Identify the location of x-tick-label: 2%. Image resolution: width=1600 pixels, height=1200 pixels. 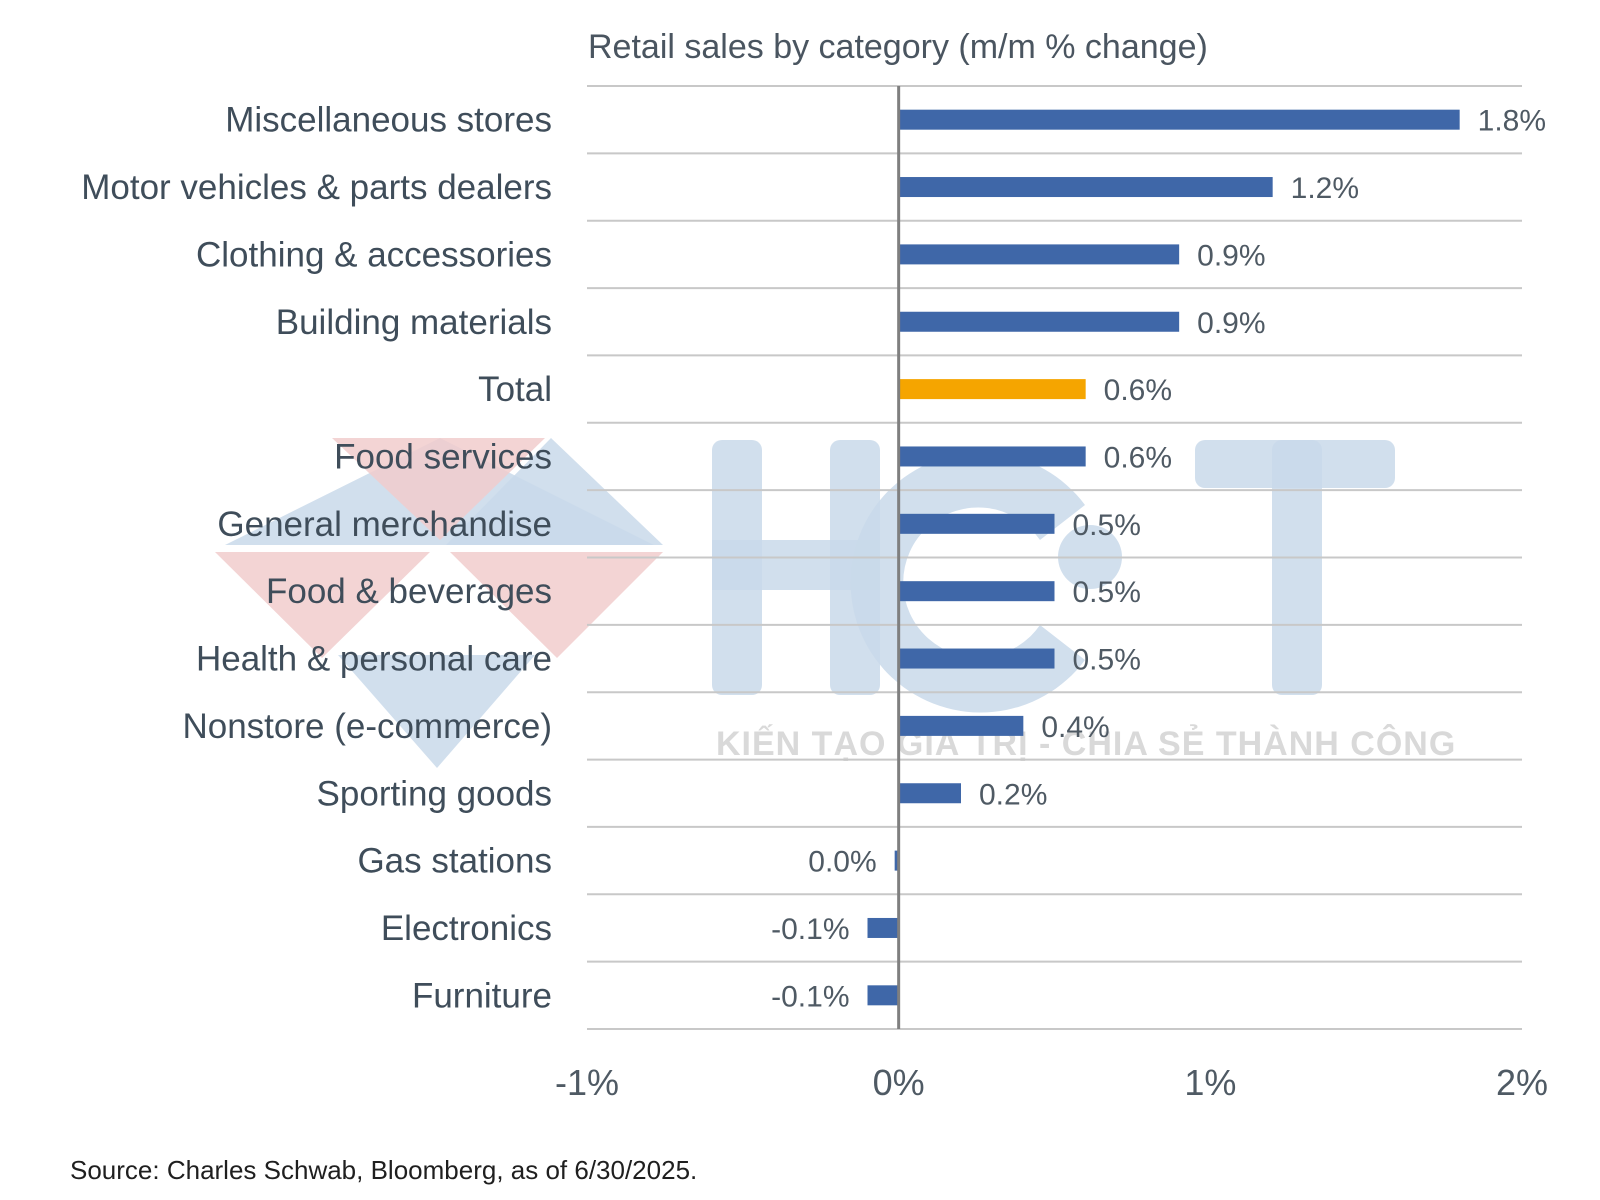
(1522, 1082).